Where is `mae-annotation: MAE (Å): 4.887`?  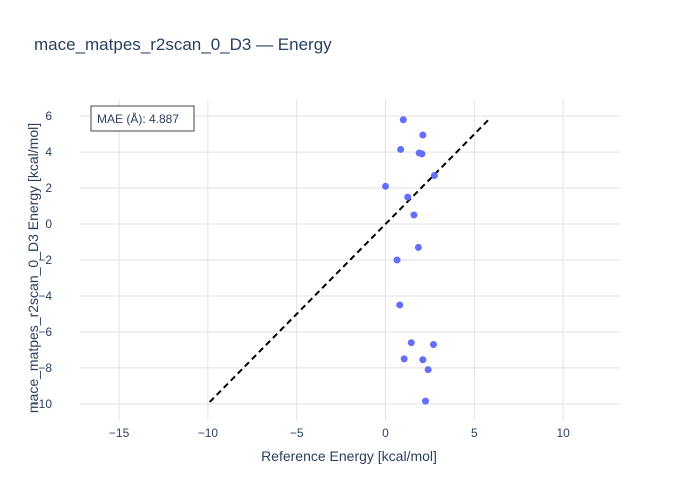
mae-annotation: MAE (Å): 4.887 is located at coordinates (142, 118).